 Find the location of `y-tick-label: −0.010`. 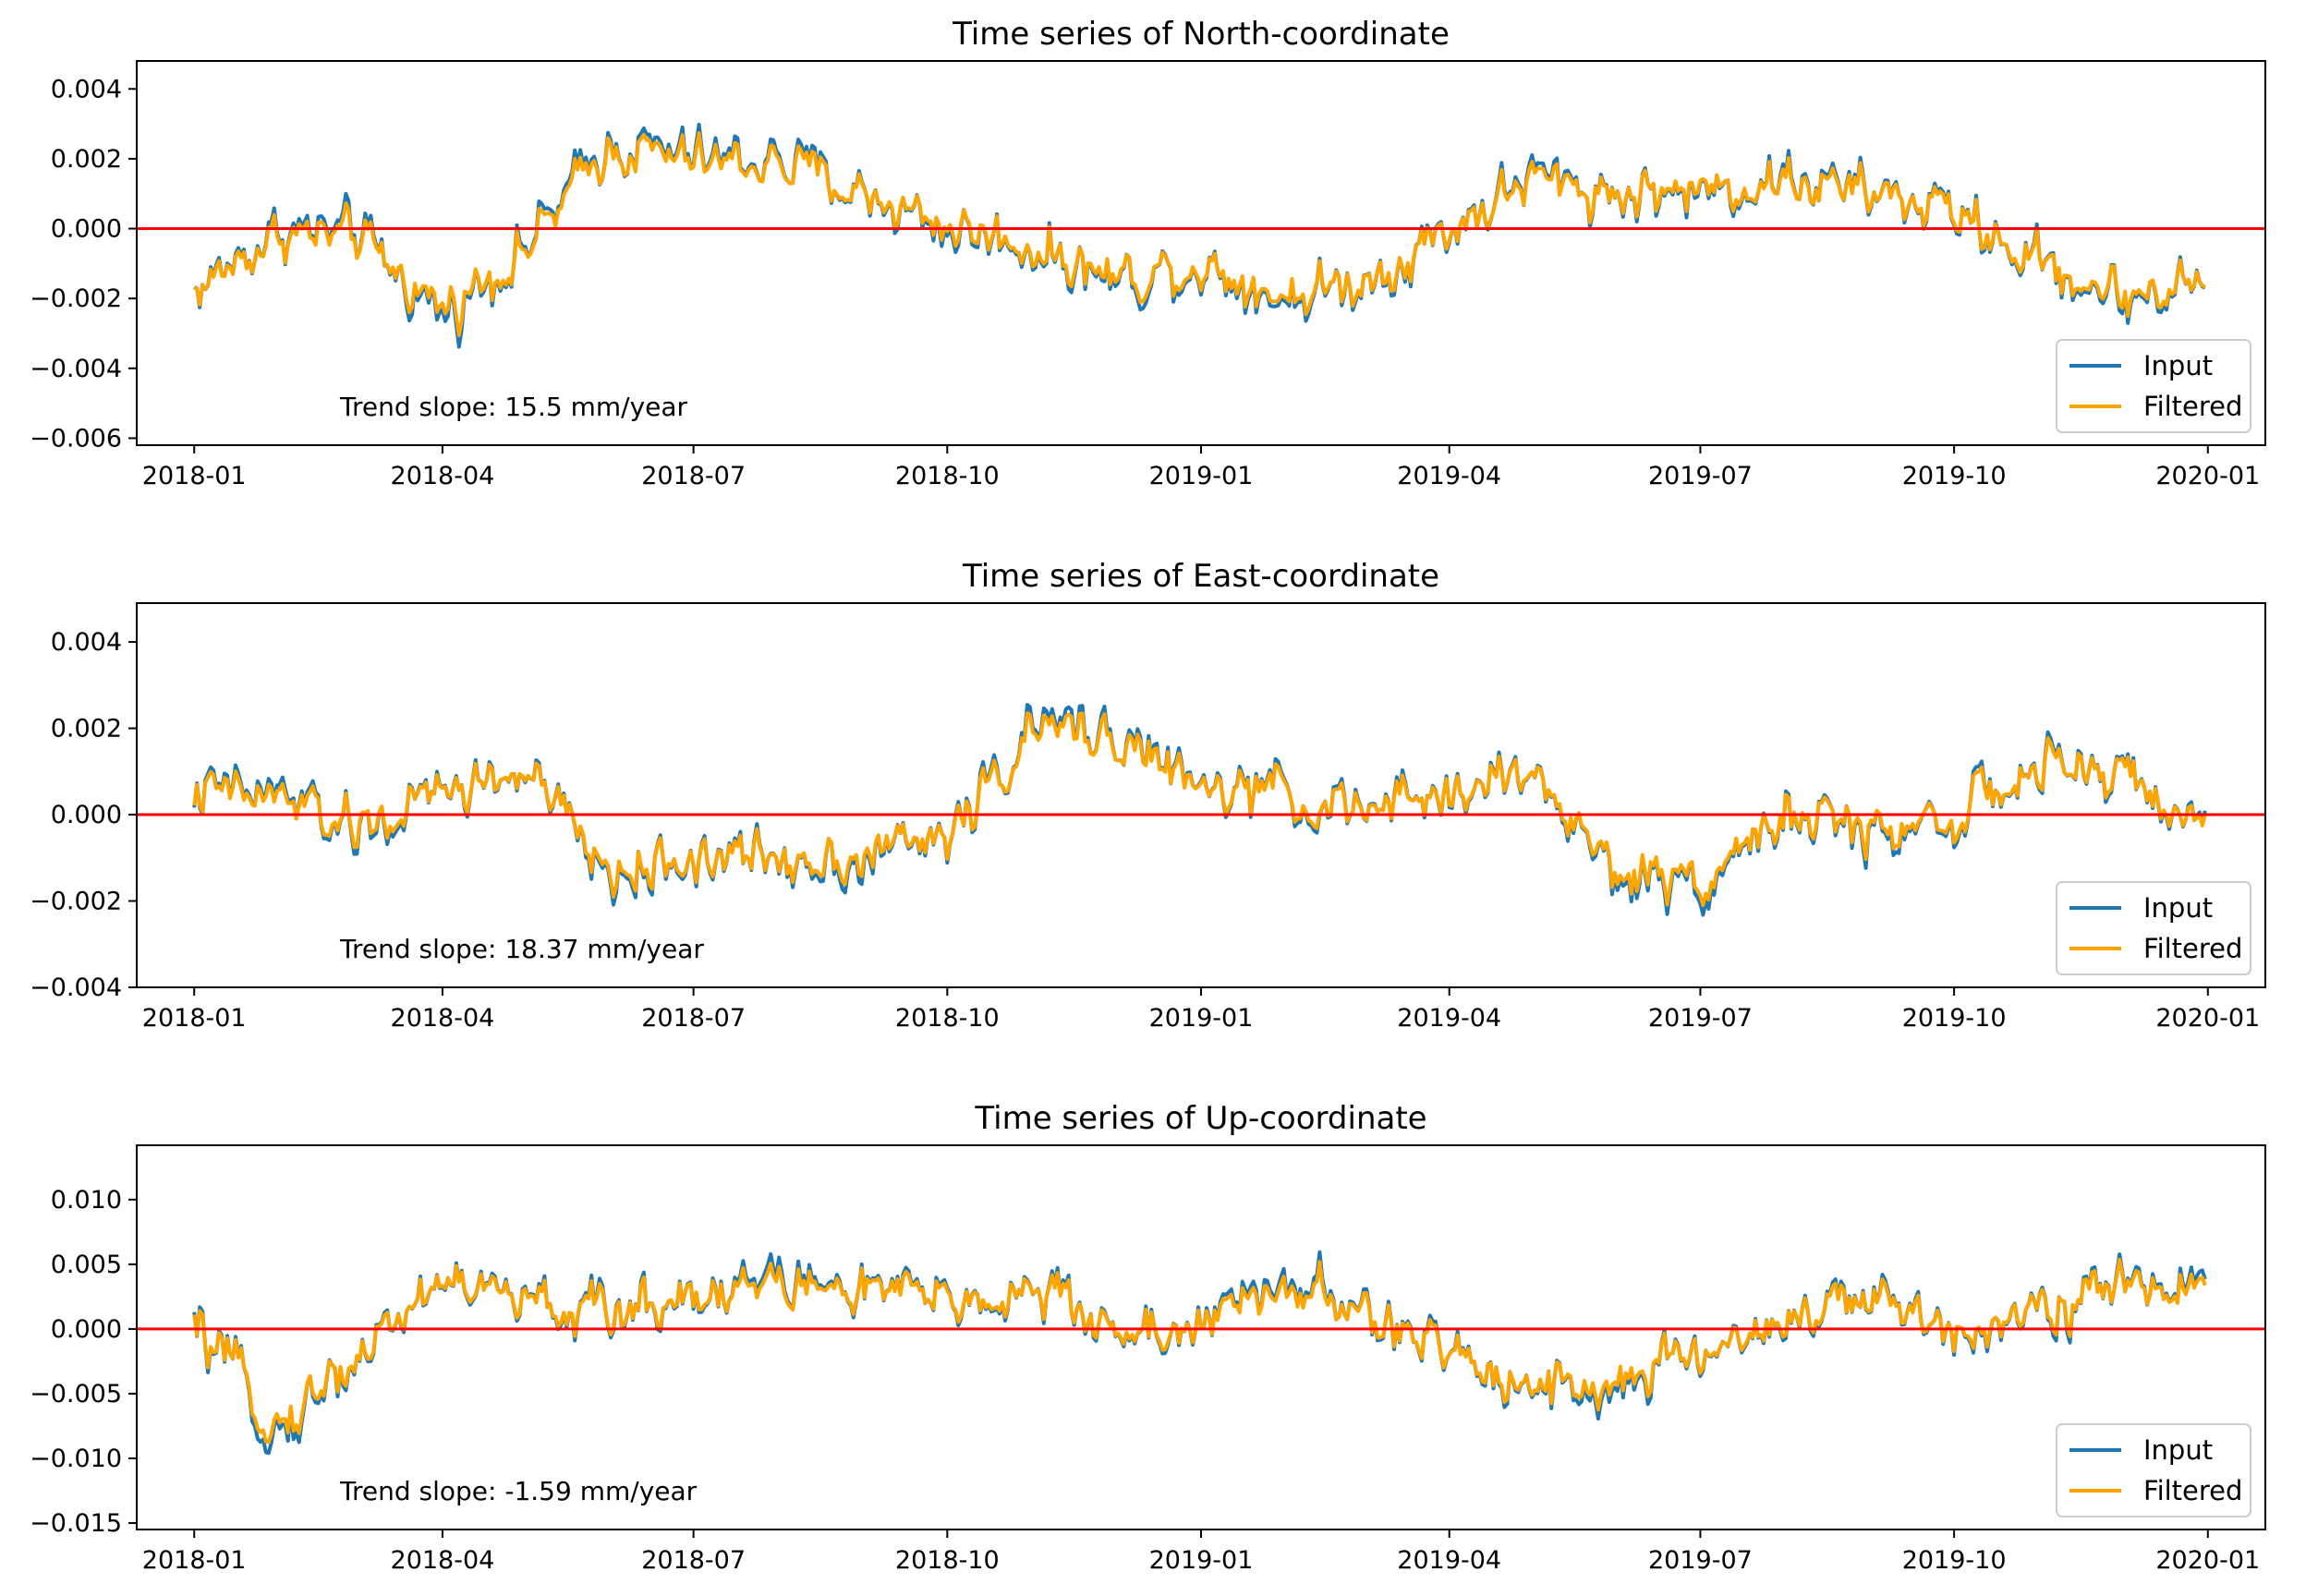

y-tick-label: −0.010 is located at coordinates (76, 1459).